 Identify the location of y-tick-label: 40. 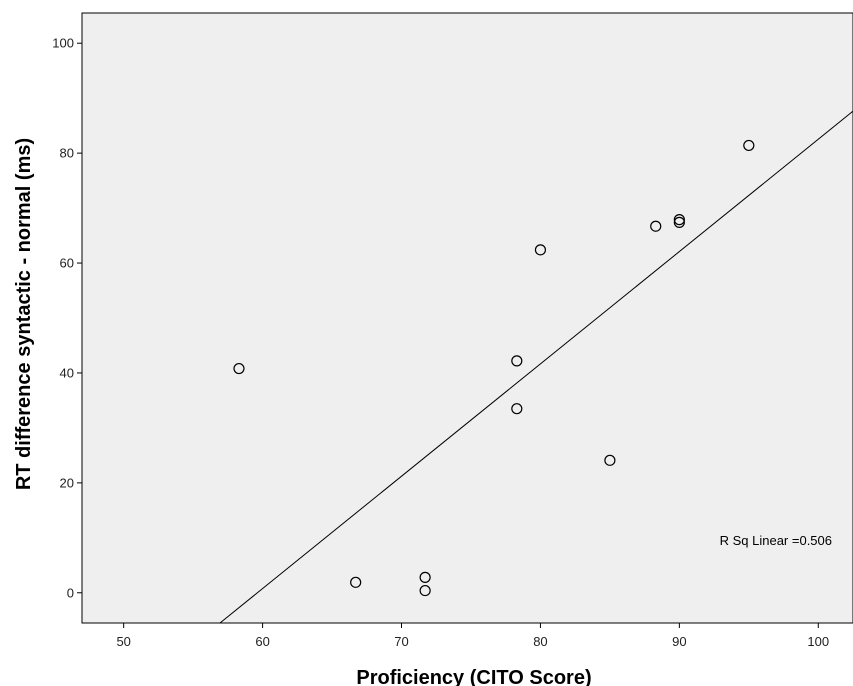
(67, 372).